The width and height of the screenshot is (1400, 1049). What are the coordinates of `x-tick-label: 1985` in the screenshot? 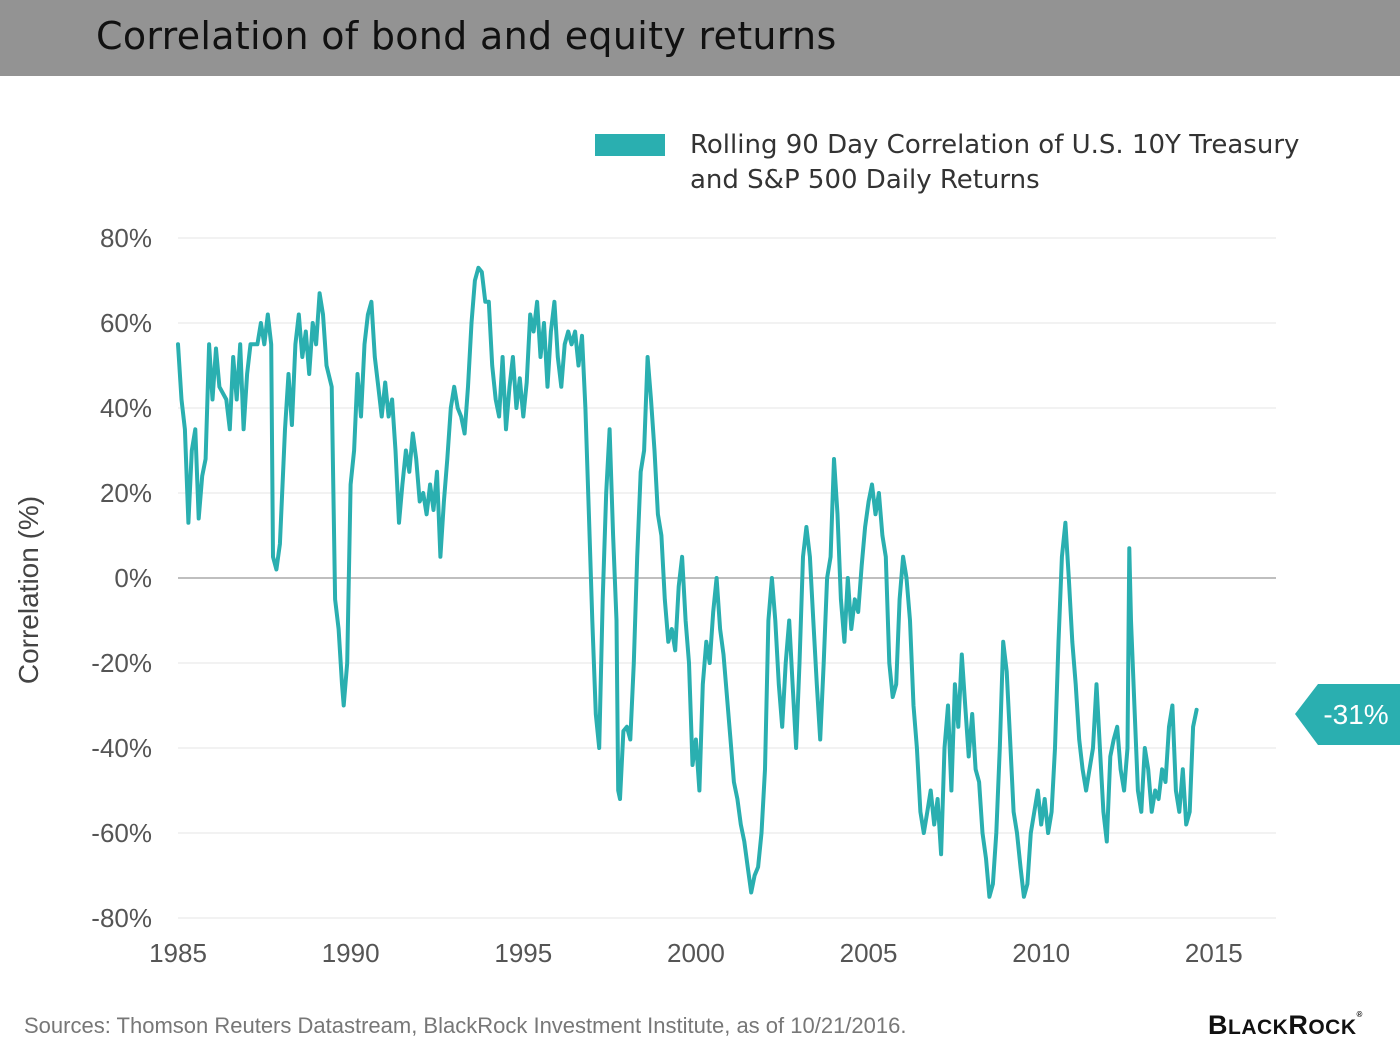 It's located at (178, 953).